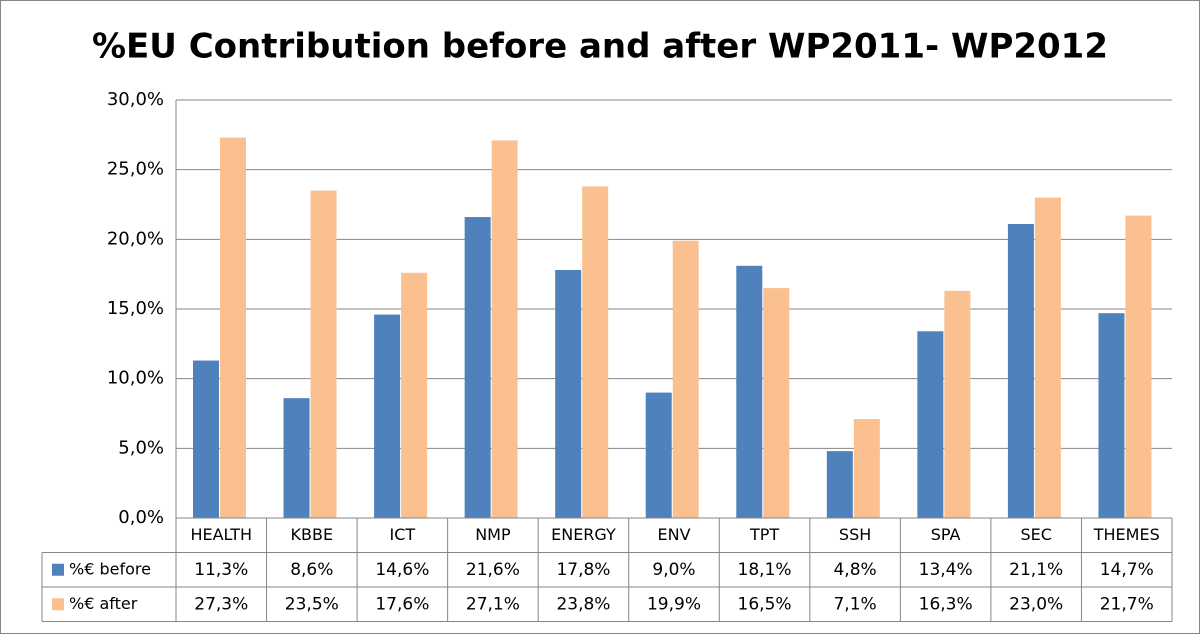  Describe the element at coordinates (583, 570) in the screenshot. I see `table-value: 17,8%` at that location.